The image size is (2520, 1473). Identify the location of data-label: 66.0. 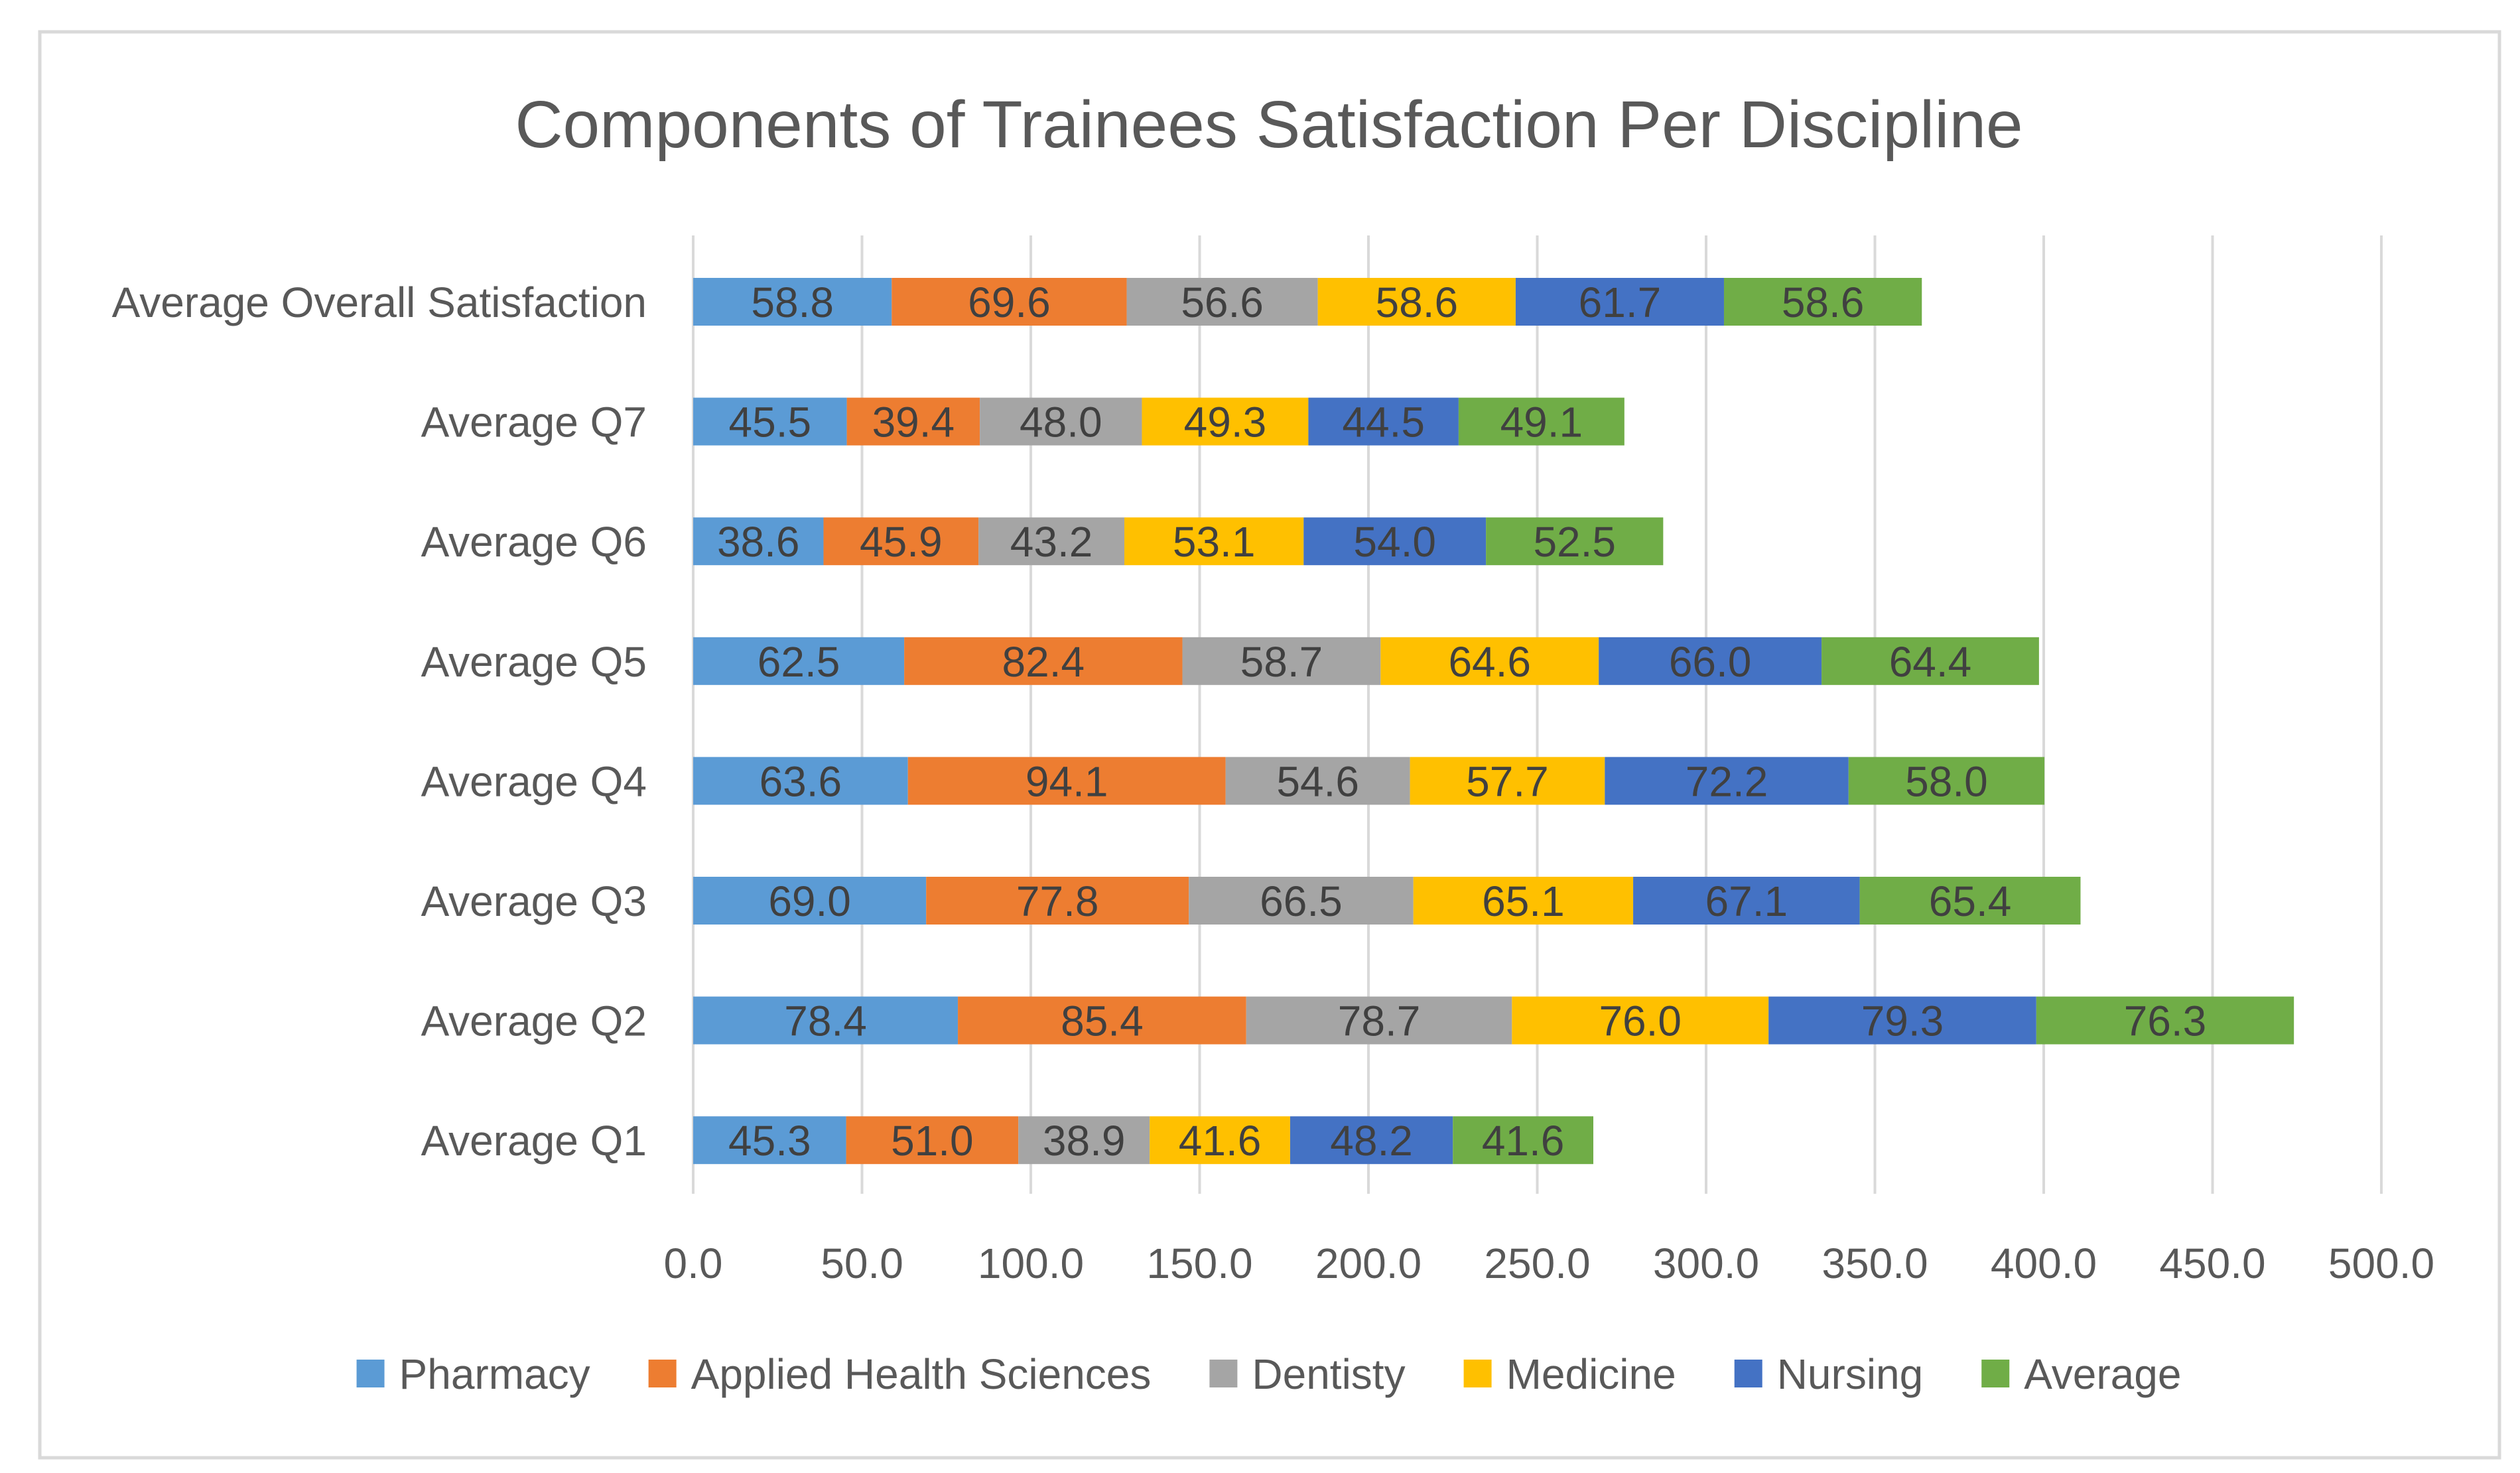
(1711, 662).